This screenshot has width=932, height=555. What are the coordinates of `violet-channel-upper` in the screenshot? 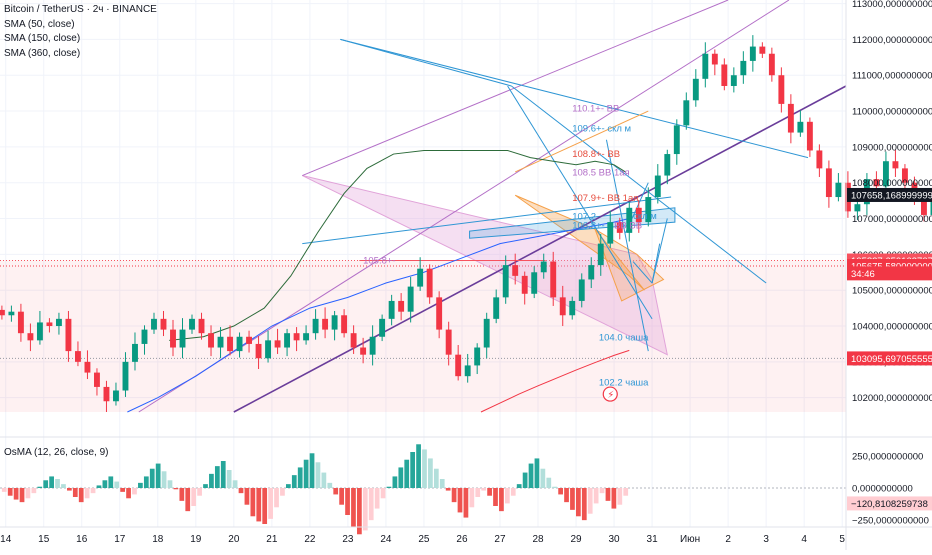 It's located at (515, 88).